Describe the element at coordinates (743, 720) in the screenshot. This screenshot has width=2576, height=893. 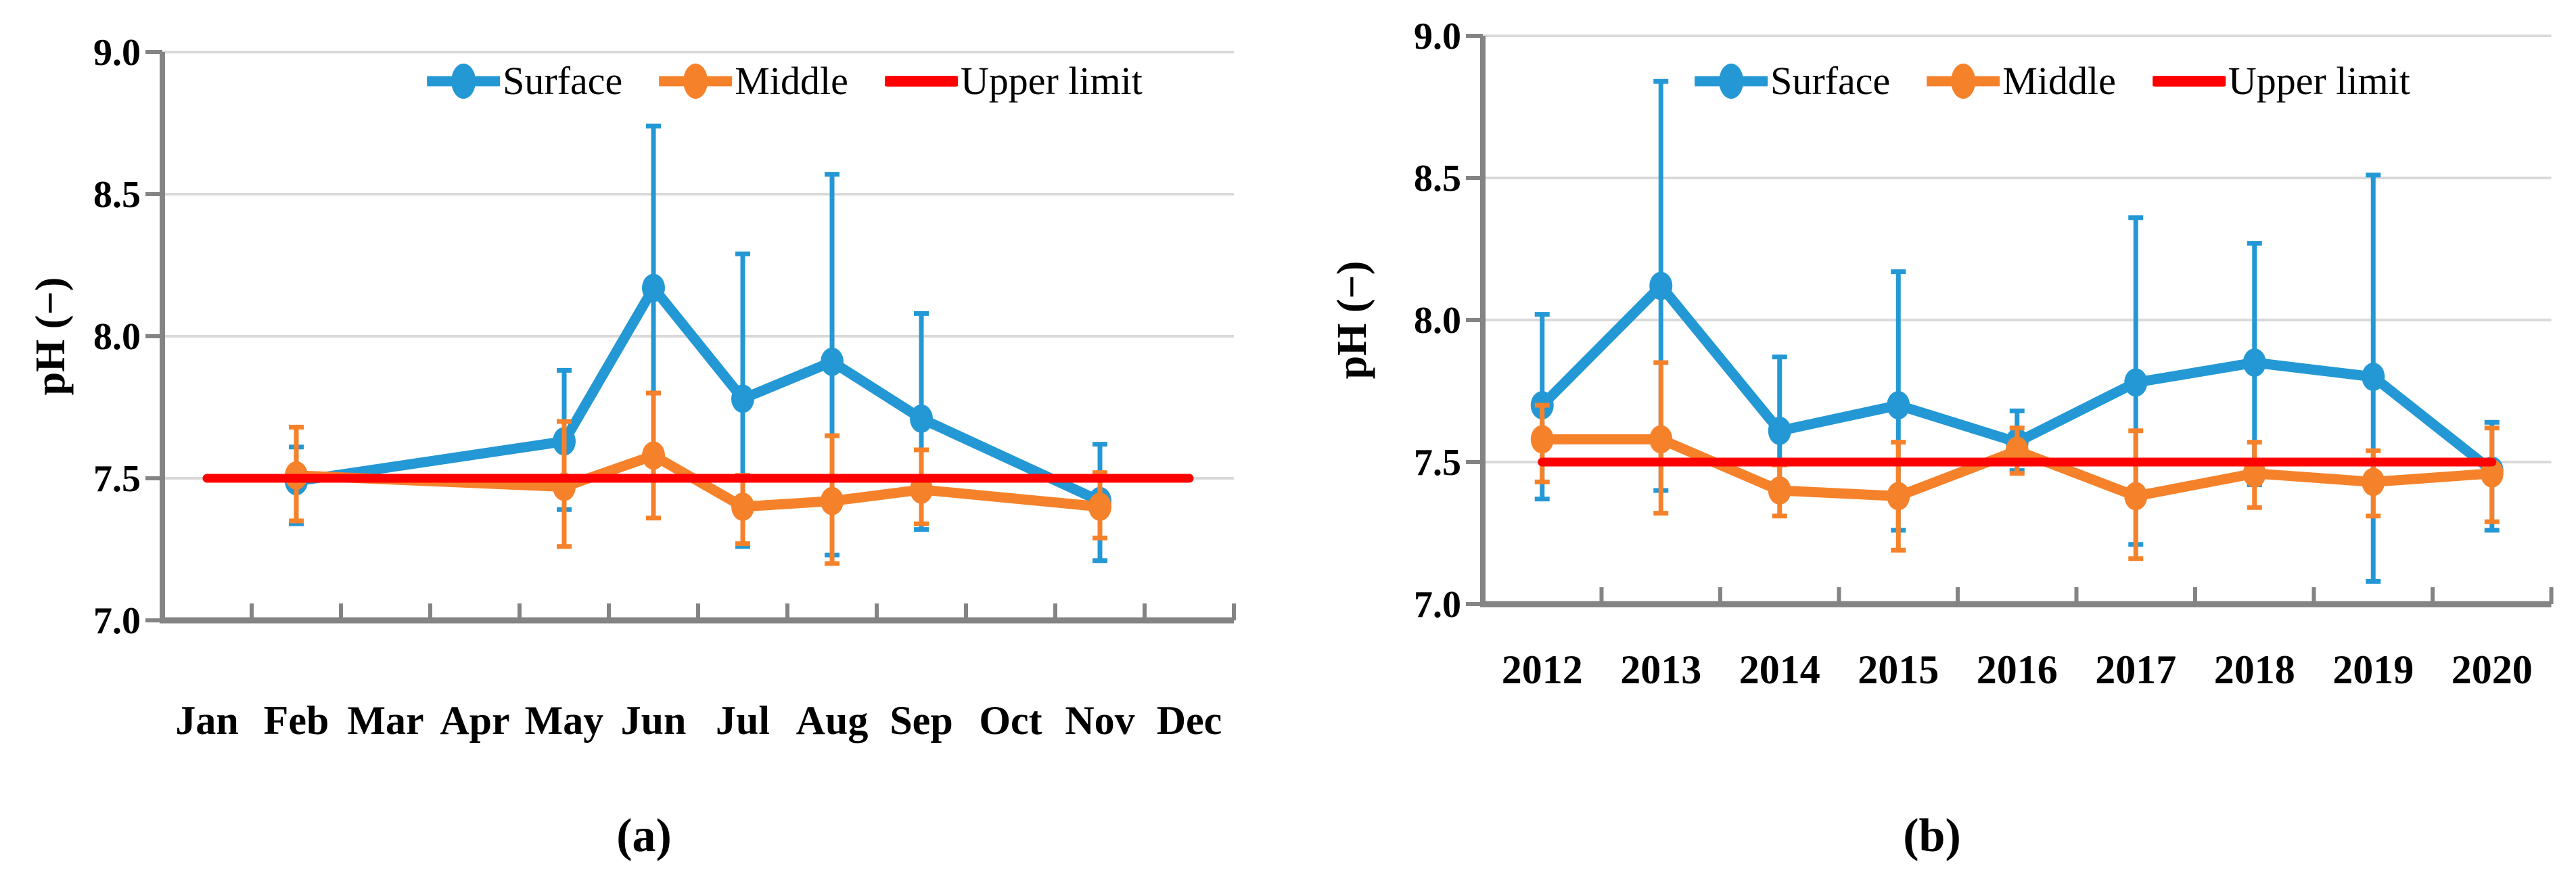
I see `x-category-label: Jul` at that location.